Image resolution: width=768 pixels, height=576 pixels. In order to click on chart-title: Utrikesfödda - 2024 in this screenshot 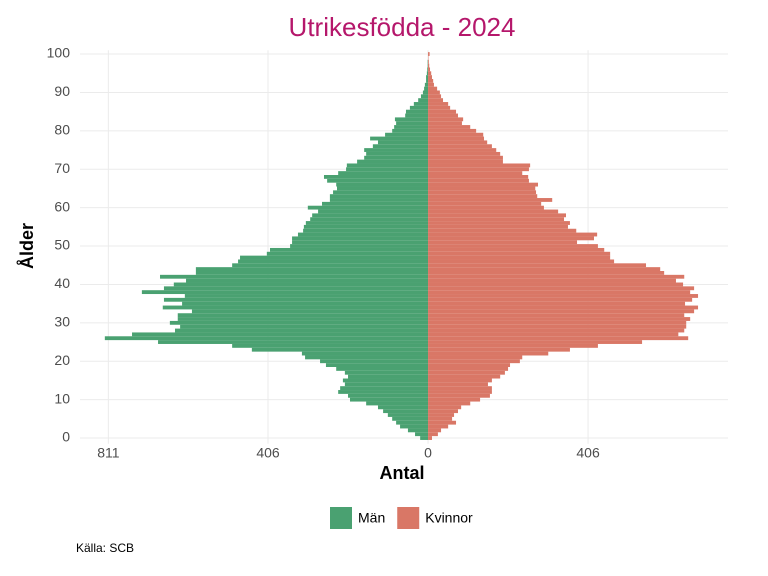, I will do `click(402, 27)`.